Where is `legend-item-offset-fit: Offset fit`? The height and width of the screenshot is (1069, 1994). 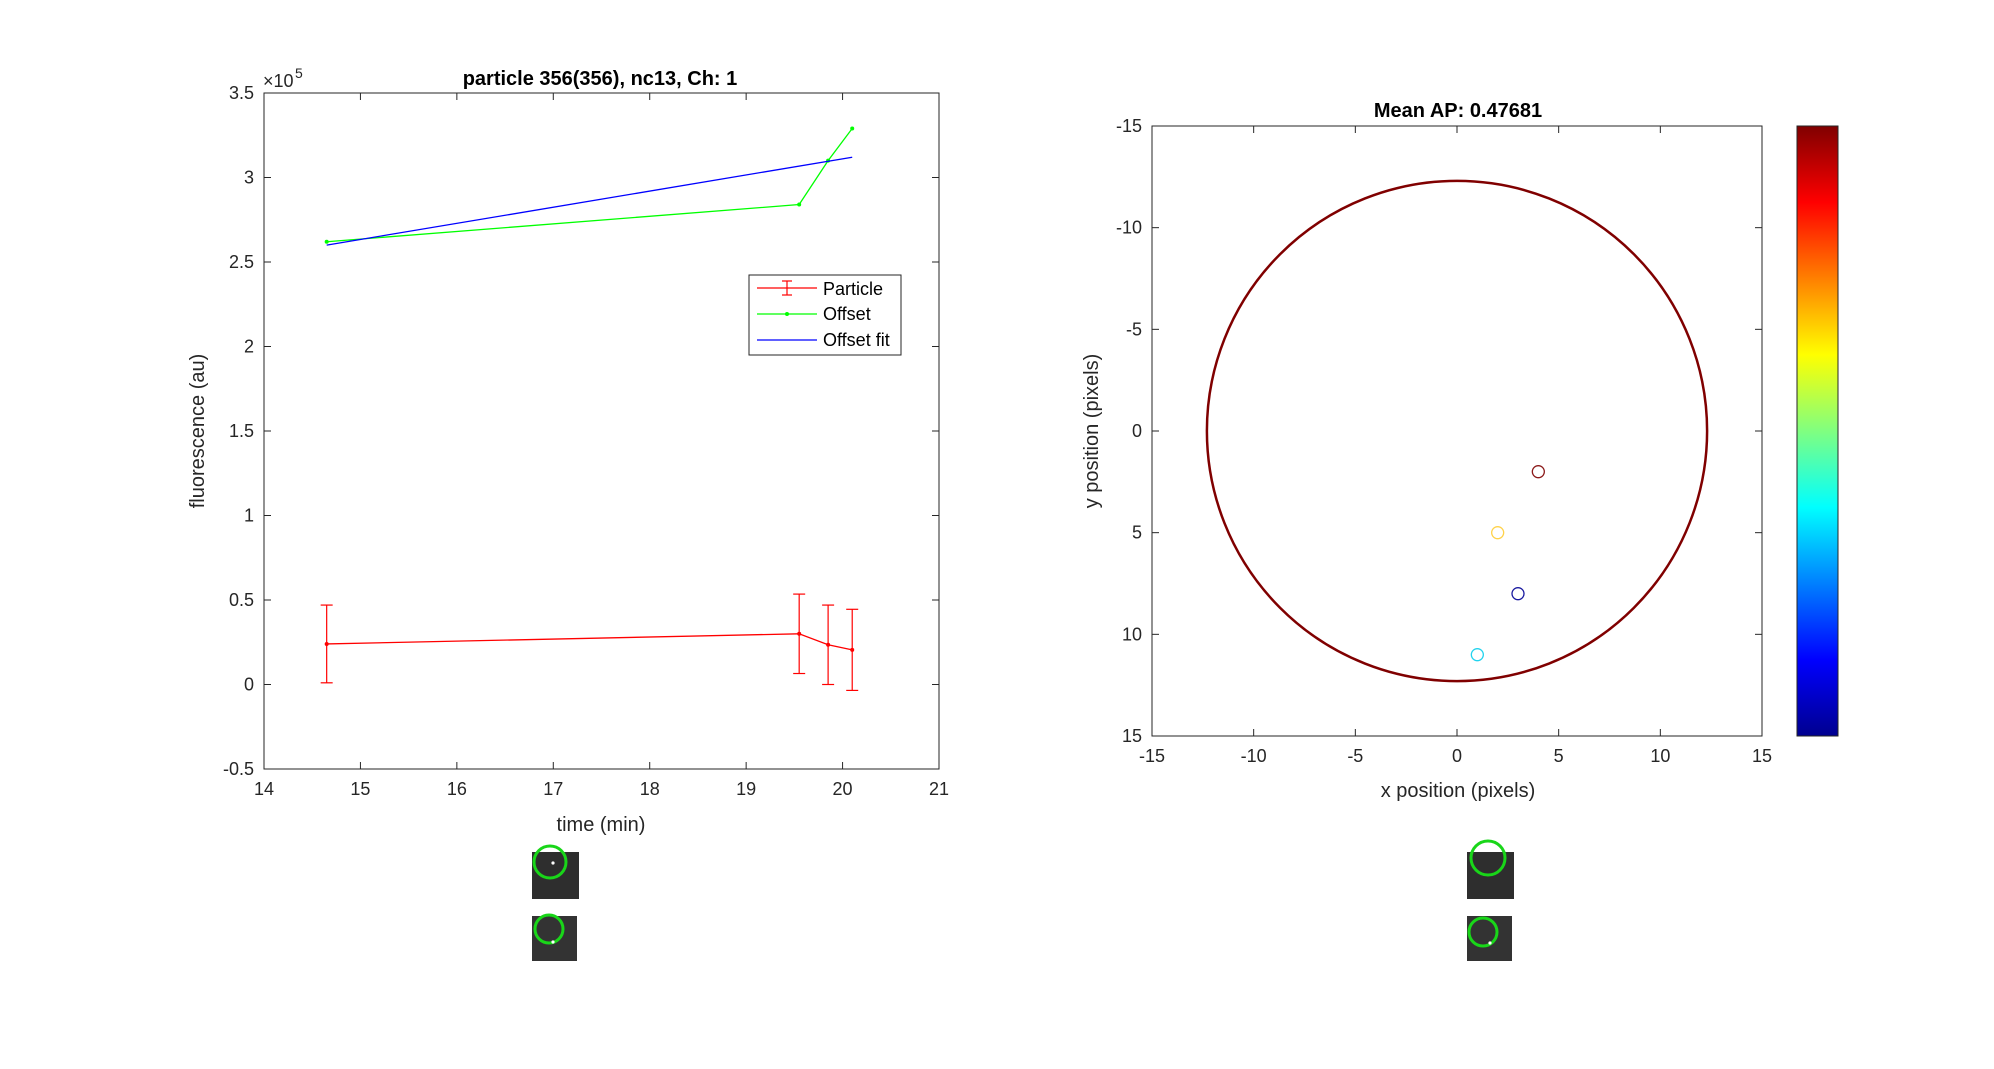
legend-item-offset-fit: Offset fit is located at coordinates (823, 340).